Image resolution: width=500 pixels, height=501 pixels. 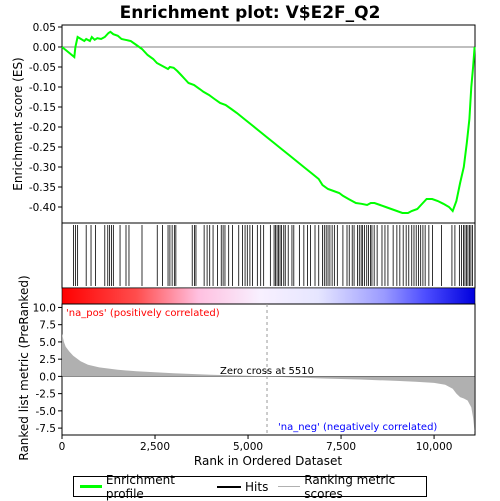 I want to click on x-tick-label: 7,500, so click(x=341, y=447).